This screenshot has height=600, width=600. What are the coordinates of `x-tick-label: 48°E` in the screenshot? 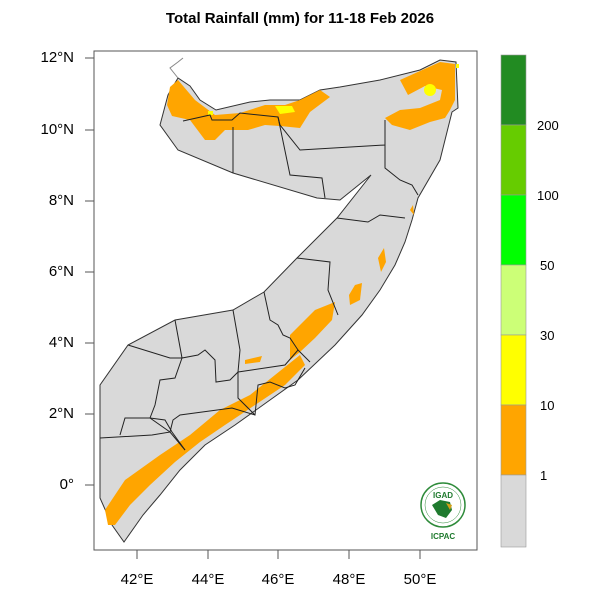 It's located at (349, 579).